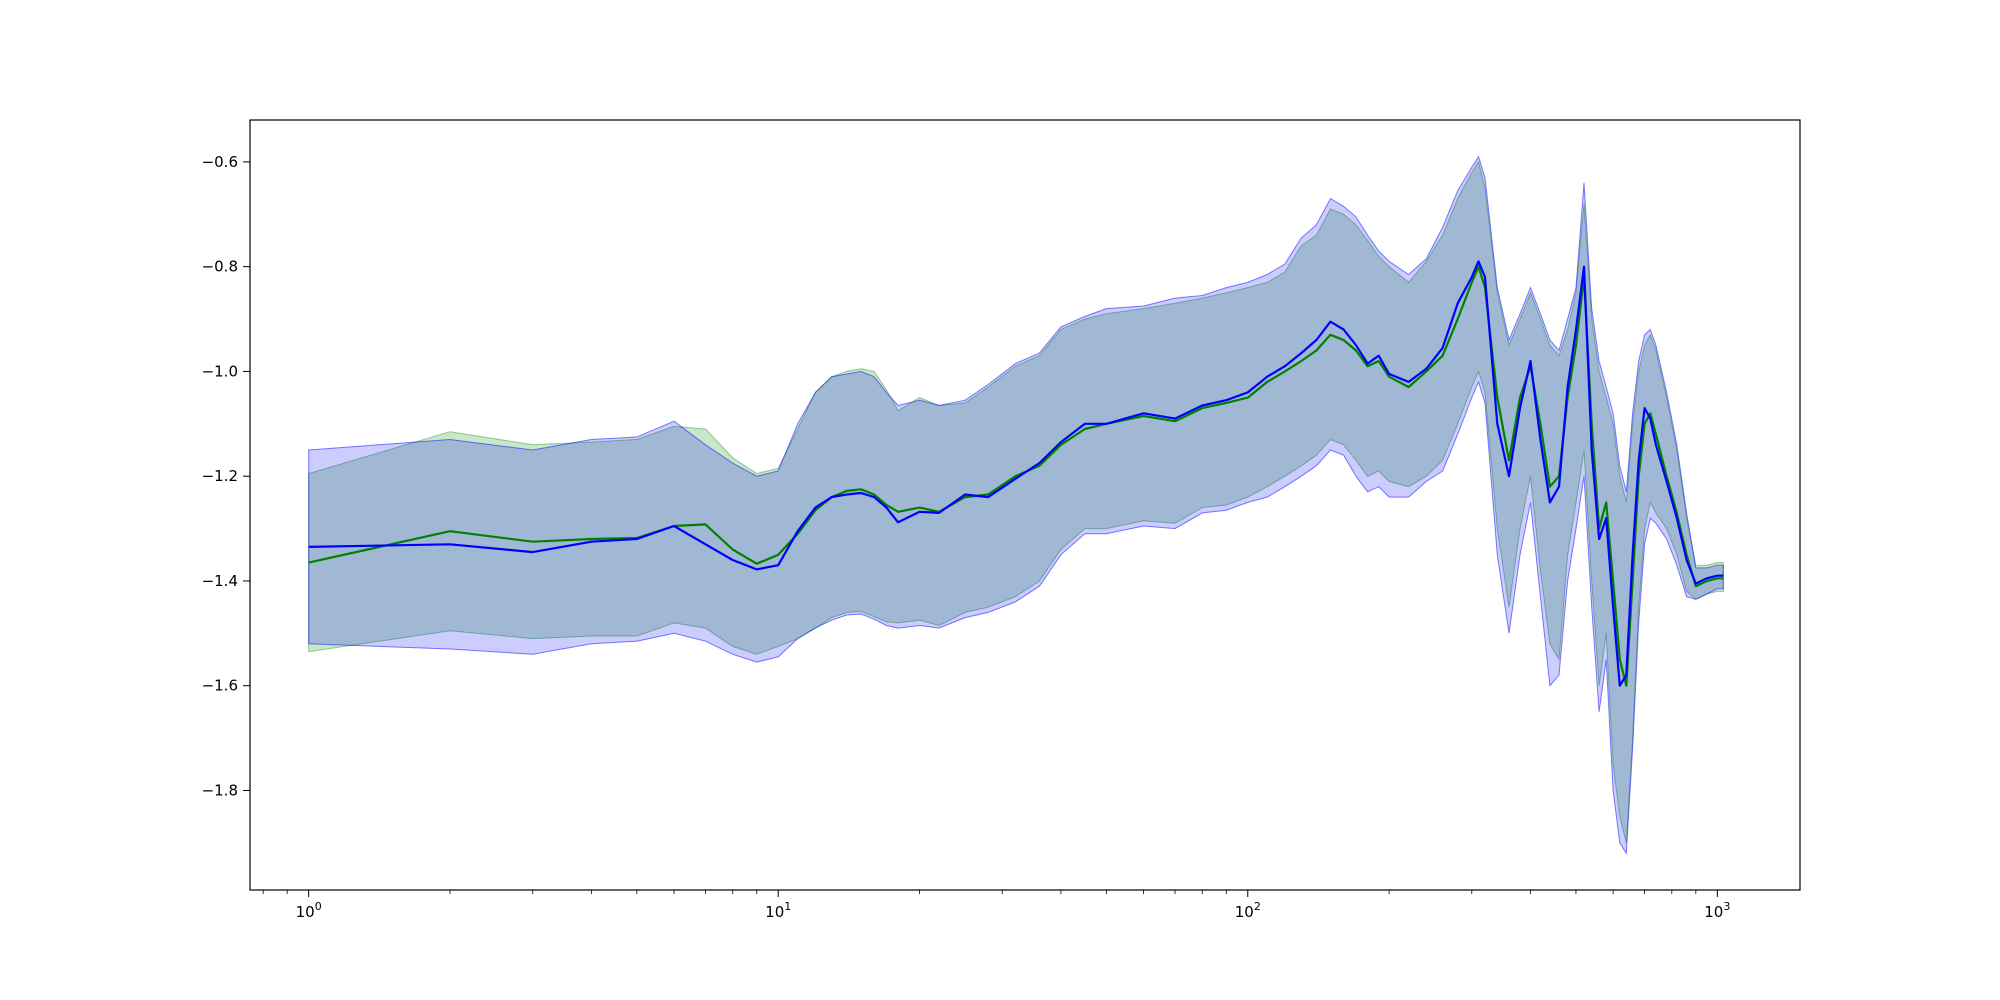 The height and width of the screenshot is (1000, 2000). What do you see at coordinates (220, 267) in the screenshot?
I see `y-tick-label: −0.8` at bounding box center [220, 267].